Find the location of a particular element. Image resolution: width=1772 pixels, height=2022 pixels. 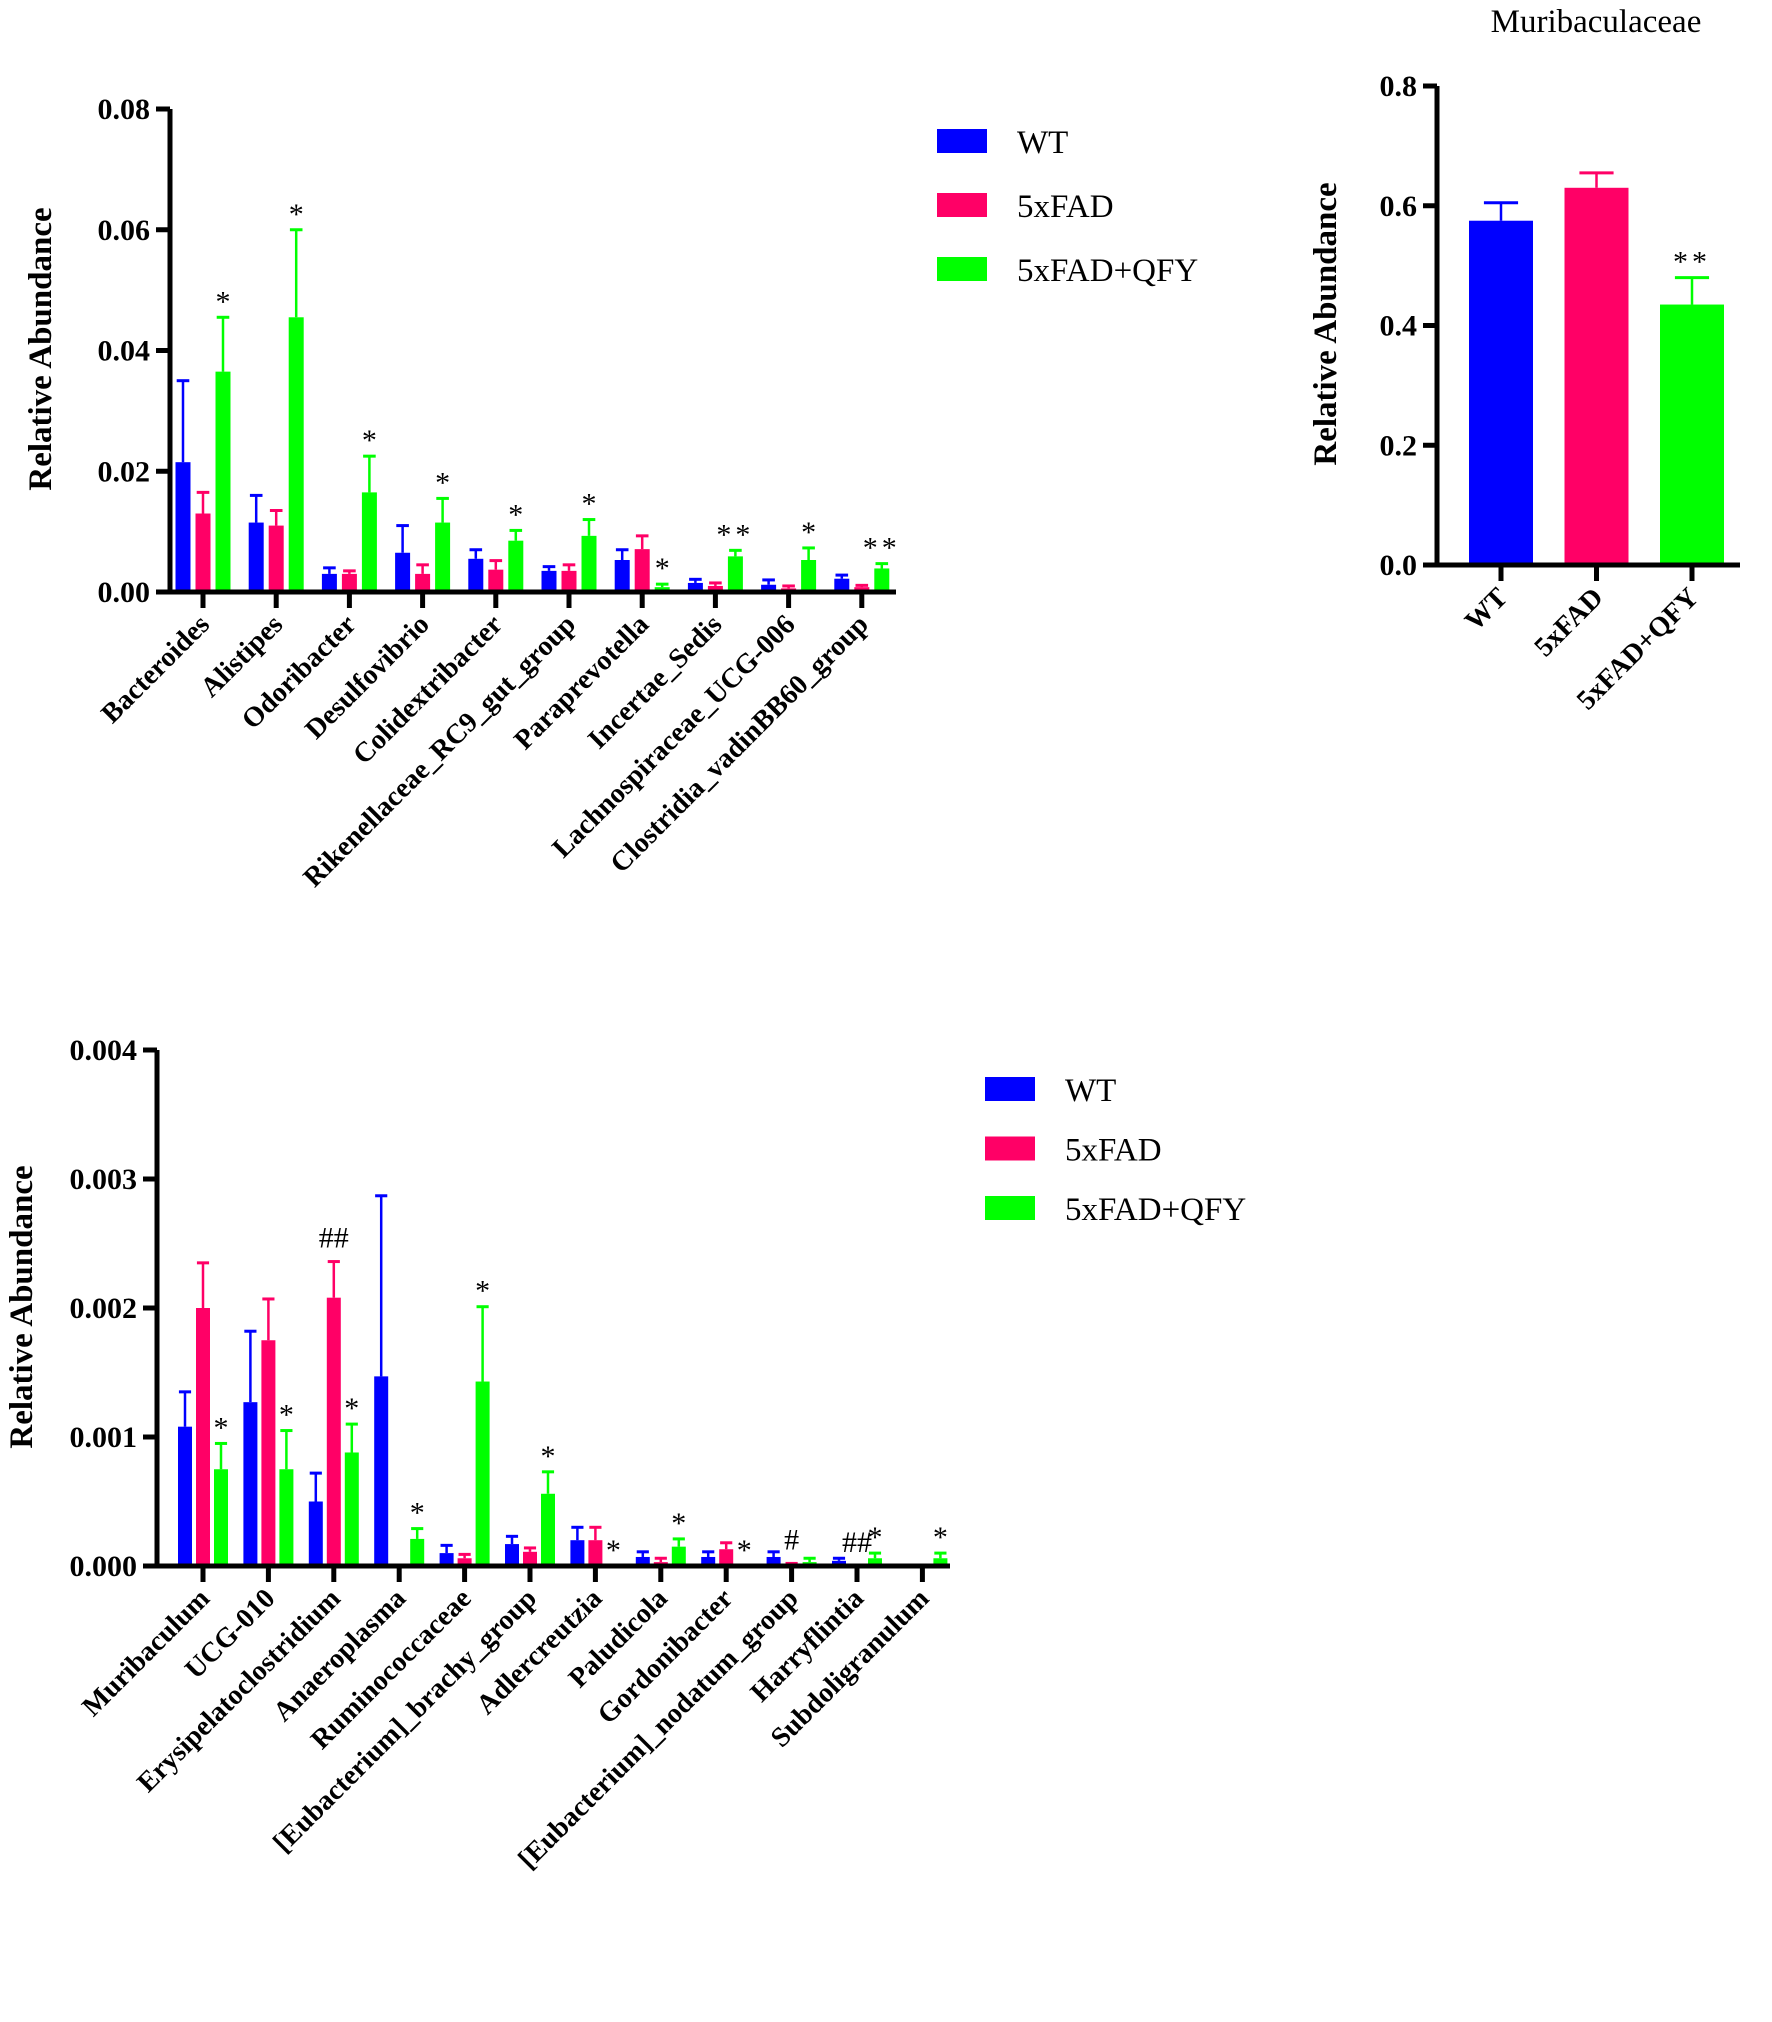

x-tick-label: Bacteroides is located at coordinates (155, 669).